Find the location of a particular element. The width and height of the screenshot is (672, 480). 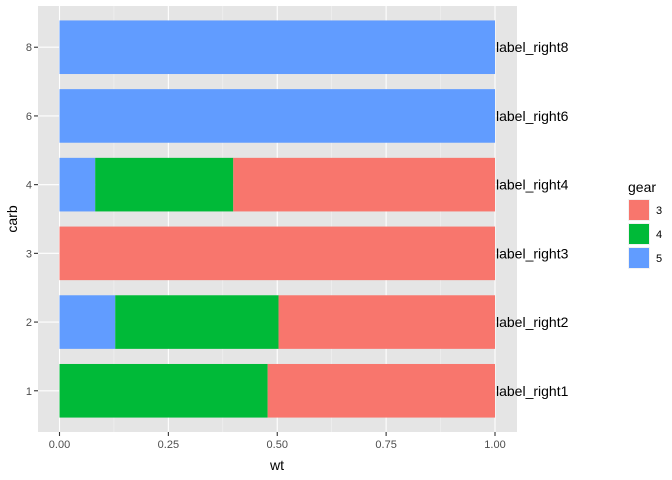

y-tick-label: 8 is located at coordinates (29, 48).